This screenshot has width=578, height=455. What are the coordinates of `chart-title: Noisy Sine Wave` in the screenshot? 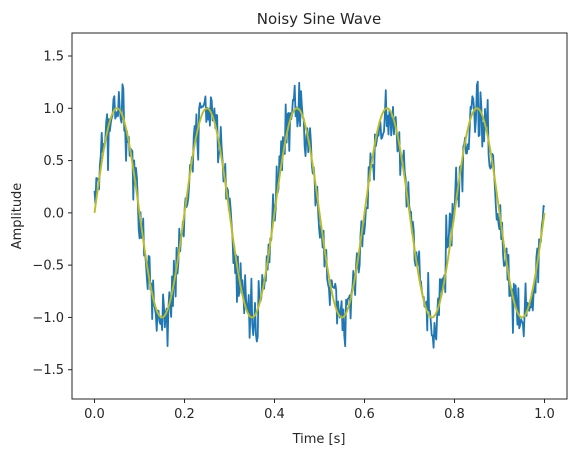 It's located at (319, 19).